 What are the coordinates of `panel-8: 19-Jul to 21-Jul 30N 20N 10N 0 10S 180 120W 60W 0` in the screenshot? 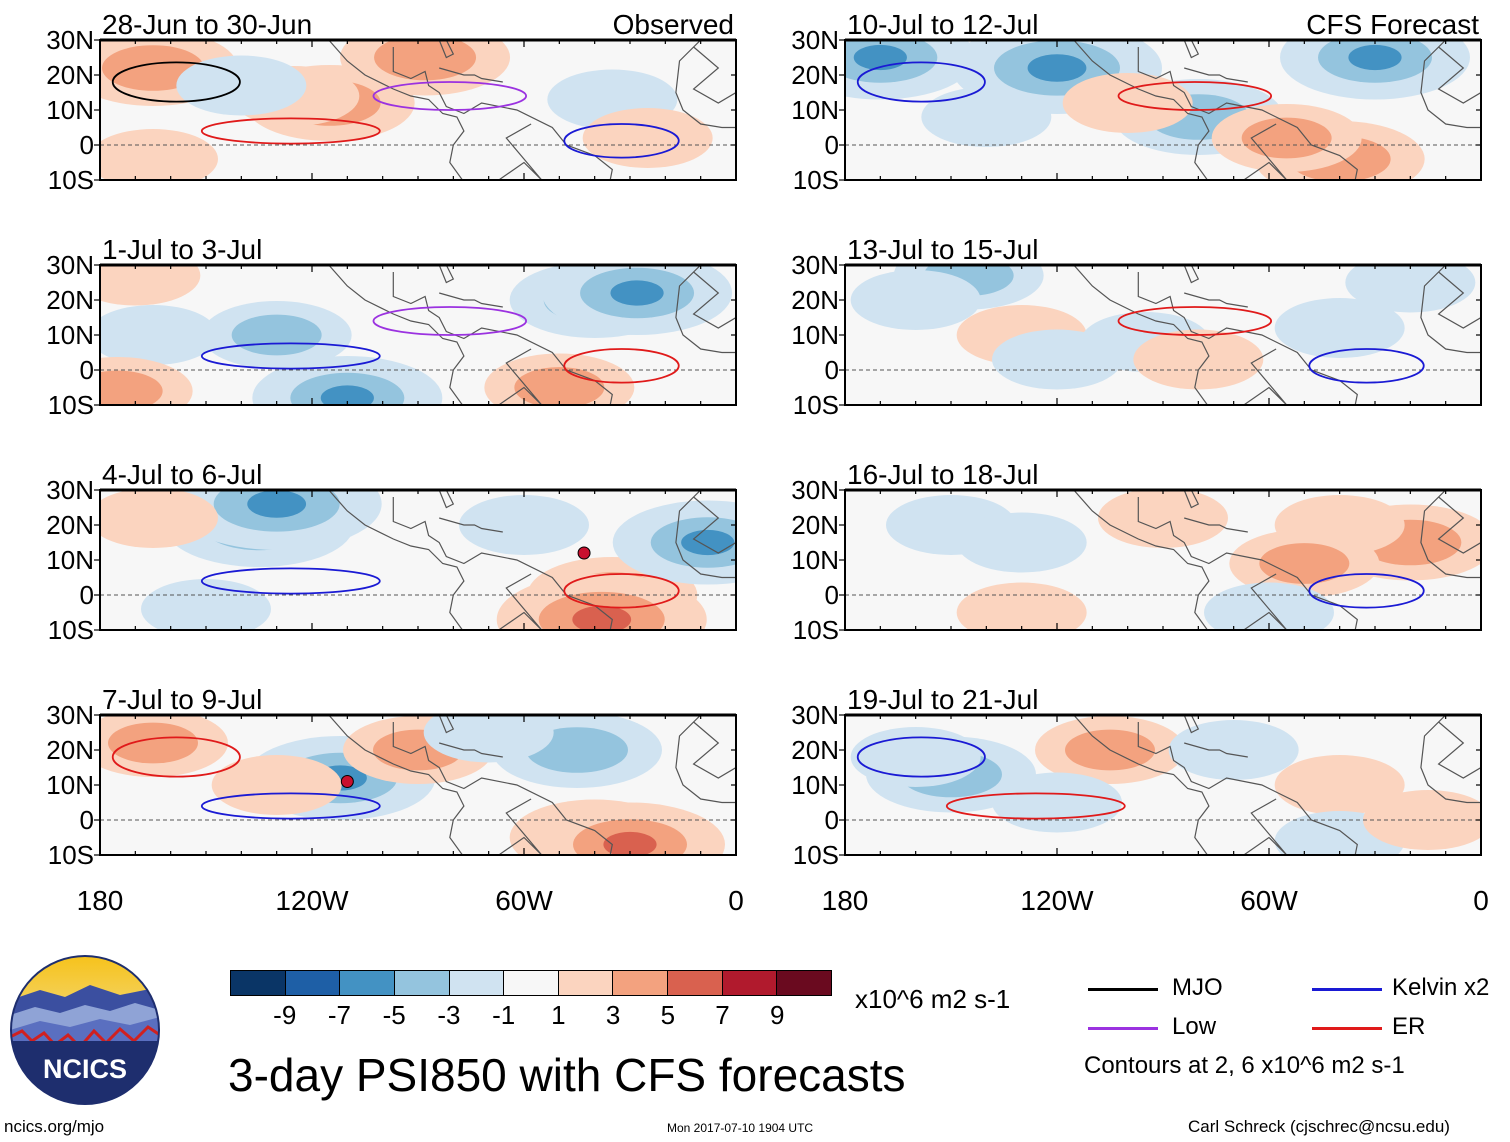 It's located at (1139, 800).